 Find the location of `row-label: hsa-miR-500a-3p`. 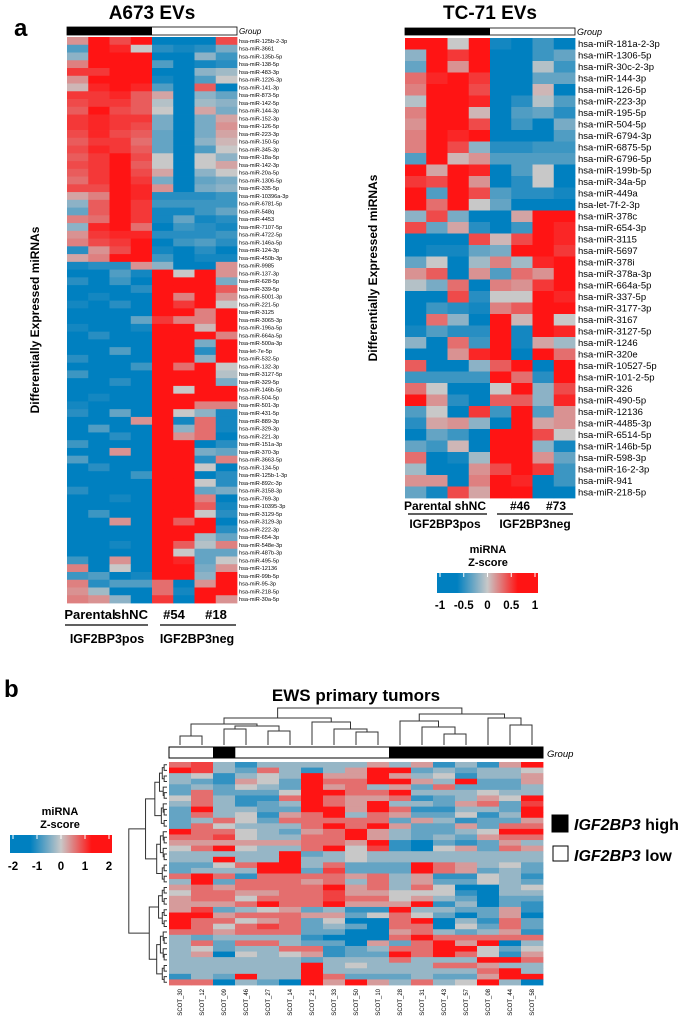

row-label: hsa-miR-500a-3p is located at coordinates (260, 344).